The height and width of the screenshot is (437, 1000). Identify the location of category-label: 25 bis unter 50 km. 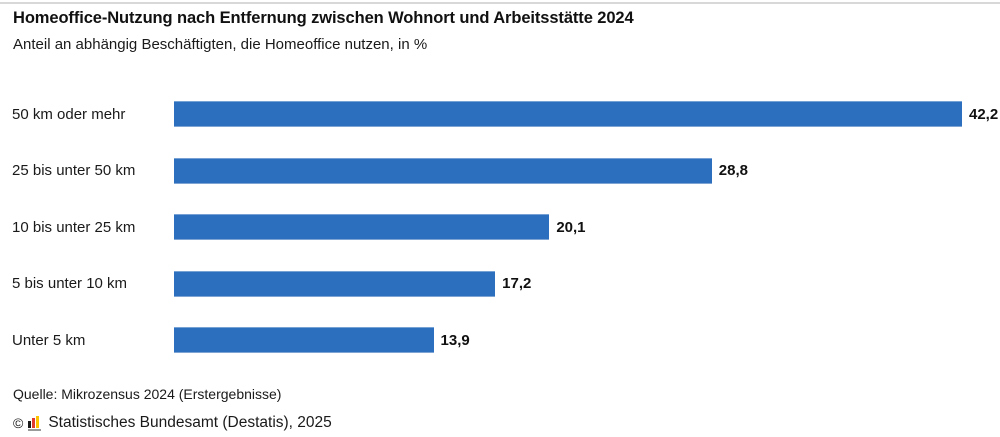
(74, 170).